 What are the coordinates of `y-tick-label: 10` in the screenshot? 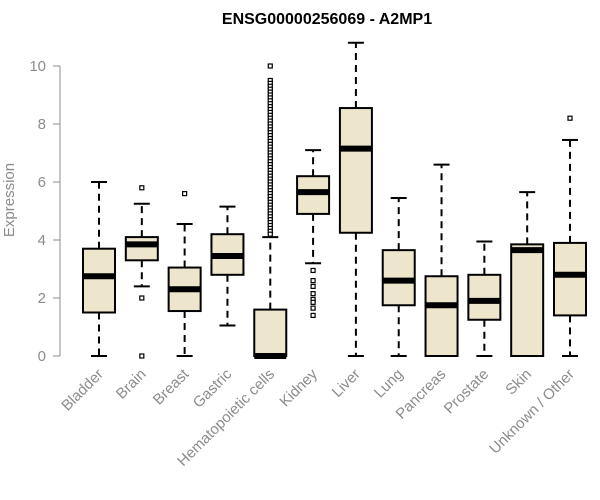 It's located at (37, 66).